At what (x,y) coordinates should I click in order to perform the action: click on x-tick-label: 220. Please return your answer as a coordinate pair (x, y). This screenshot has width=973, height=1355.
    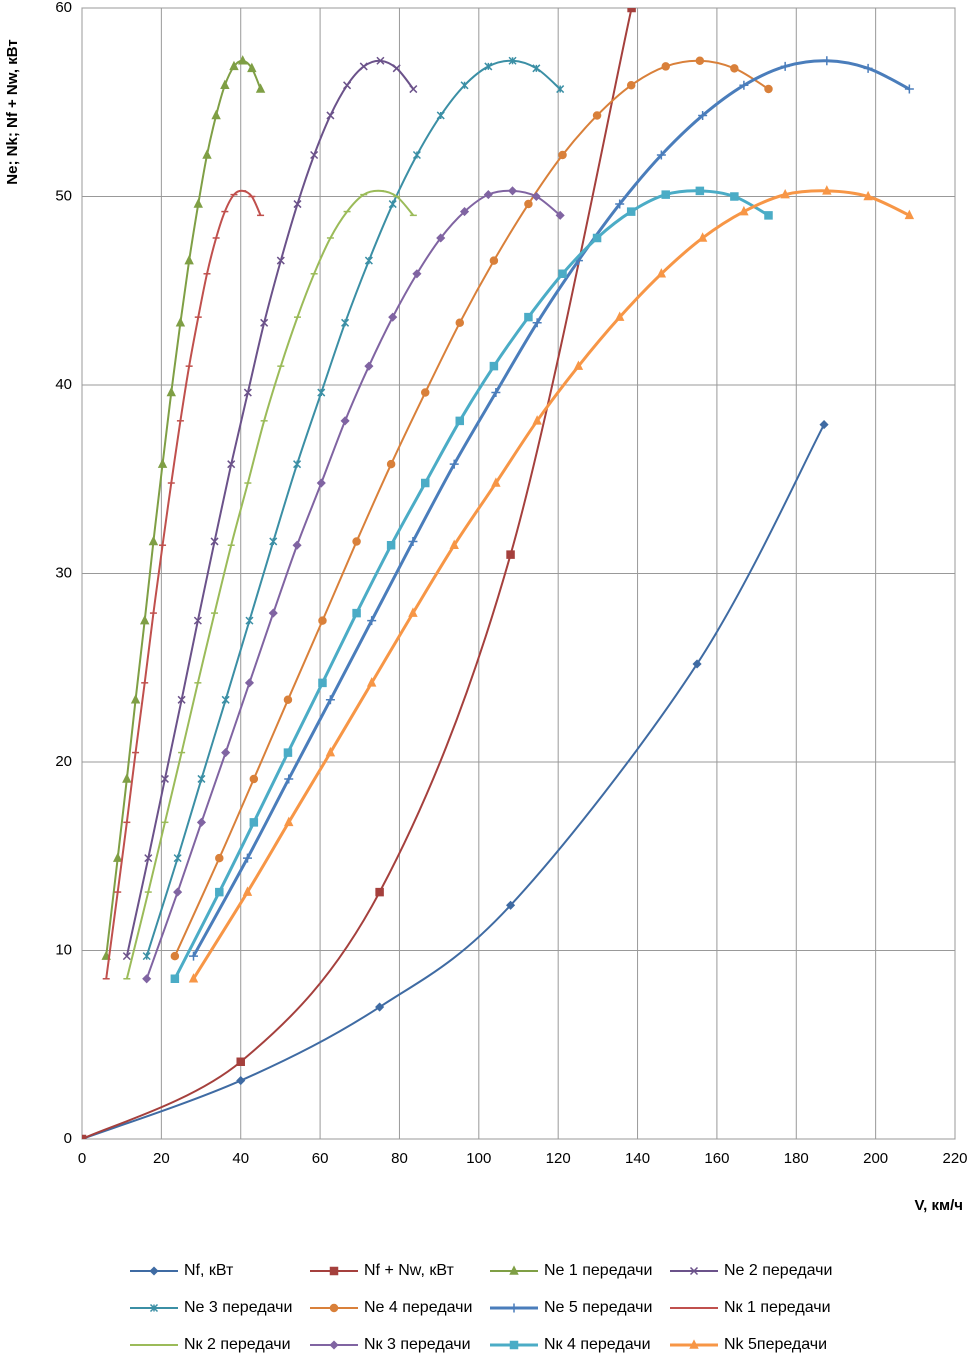
    Looking at the image, I should click on (954, 1158).